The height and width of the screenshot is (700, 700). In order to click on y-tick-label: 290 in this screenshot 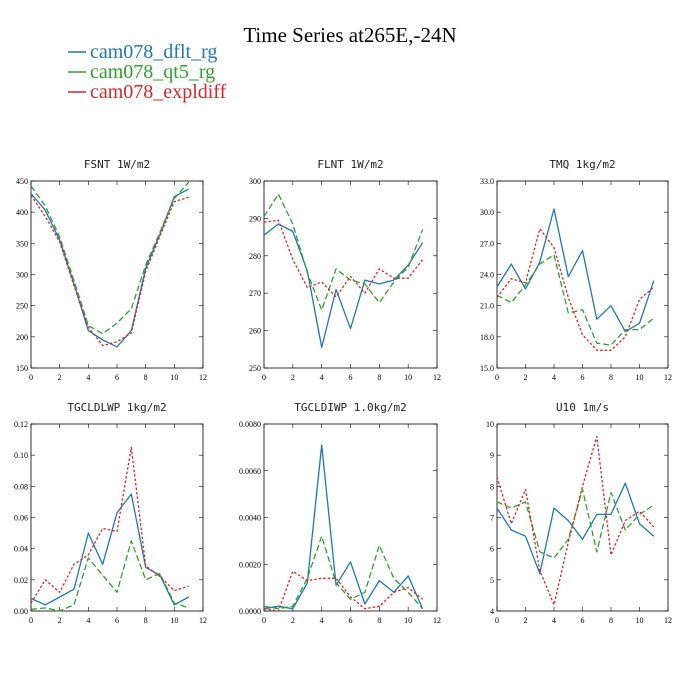, I will do `click(255, 218)`.